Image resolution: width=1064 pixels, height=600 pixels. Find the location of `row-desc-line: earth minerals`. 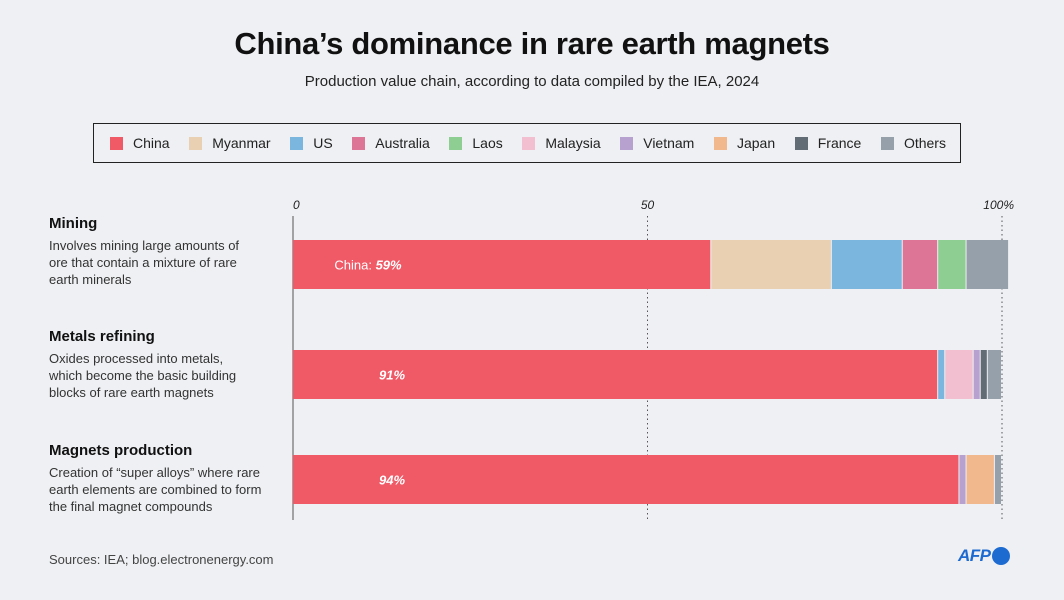

row-desc-line: earth minerals is located at coordinates (90, 279).